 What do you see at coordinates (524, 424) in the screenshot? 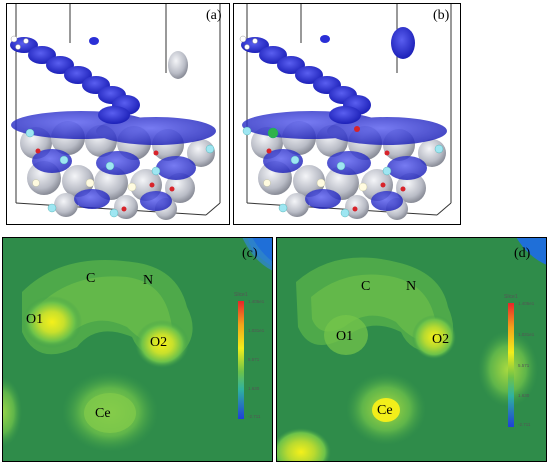
I see `colorbar-d-tick: -2.711` at bounding box center [524, 424].